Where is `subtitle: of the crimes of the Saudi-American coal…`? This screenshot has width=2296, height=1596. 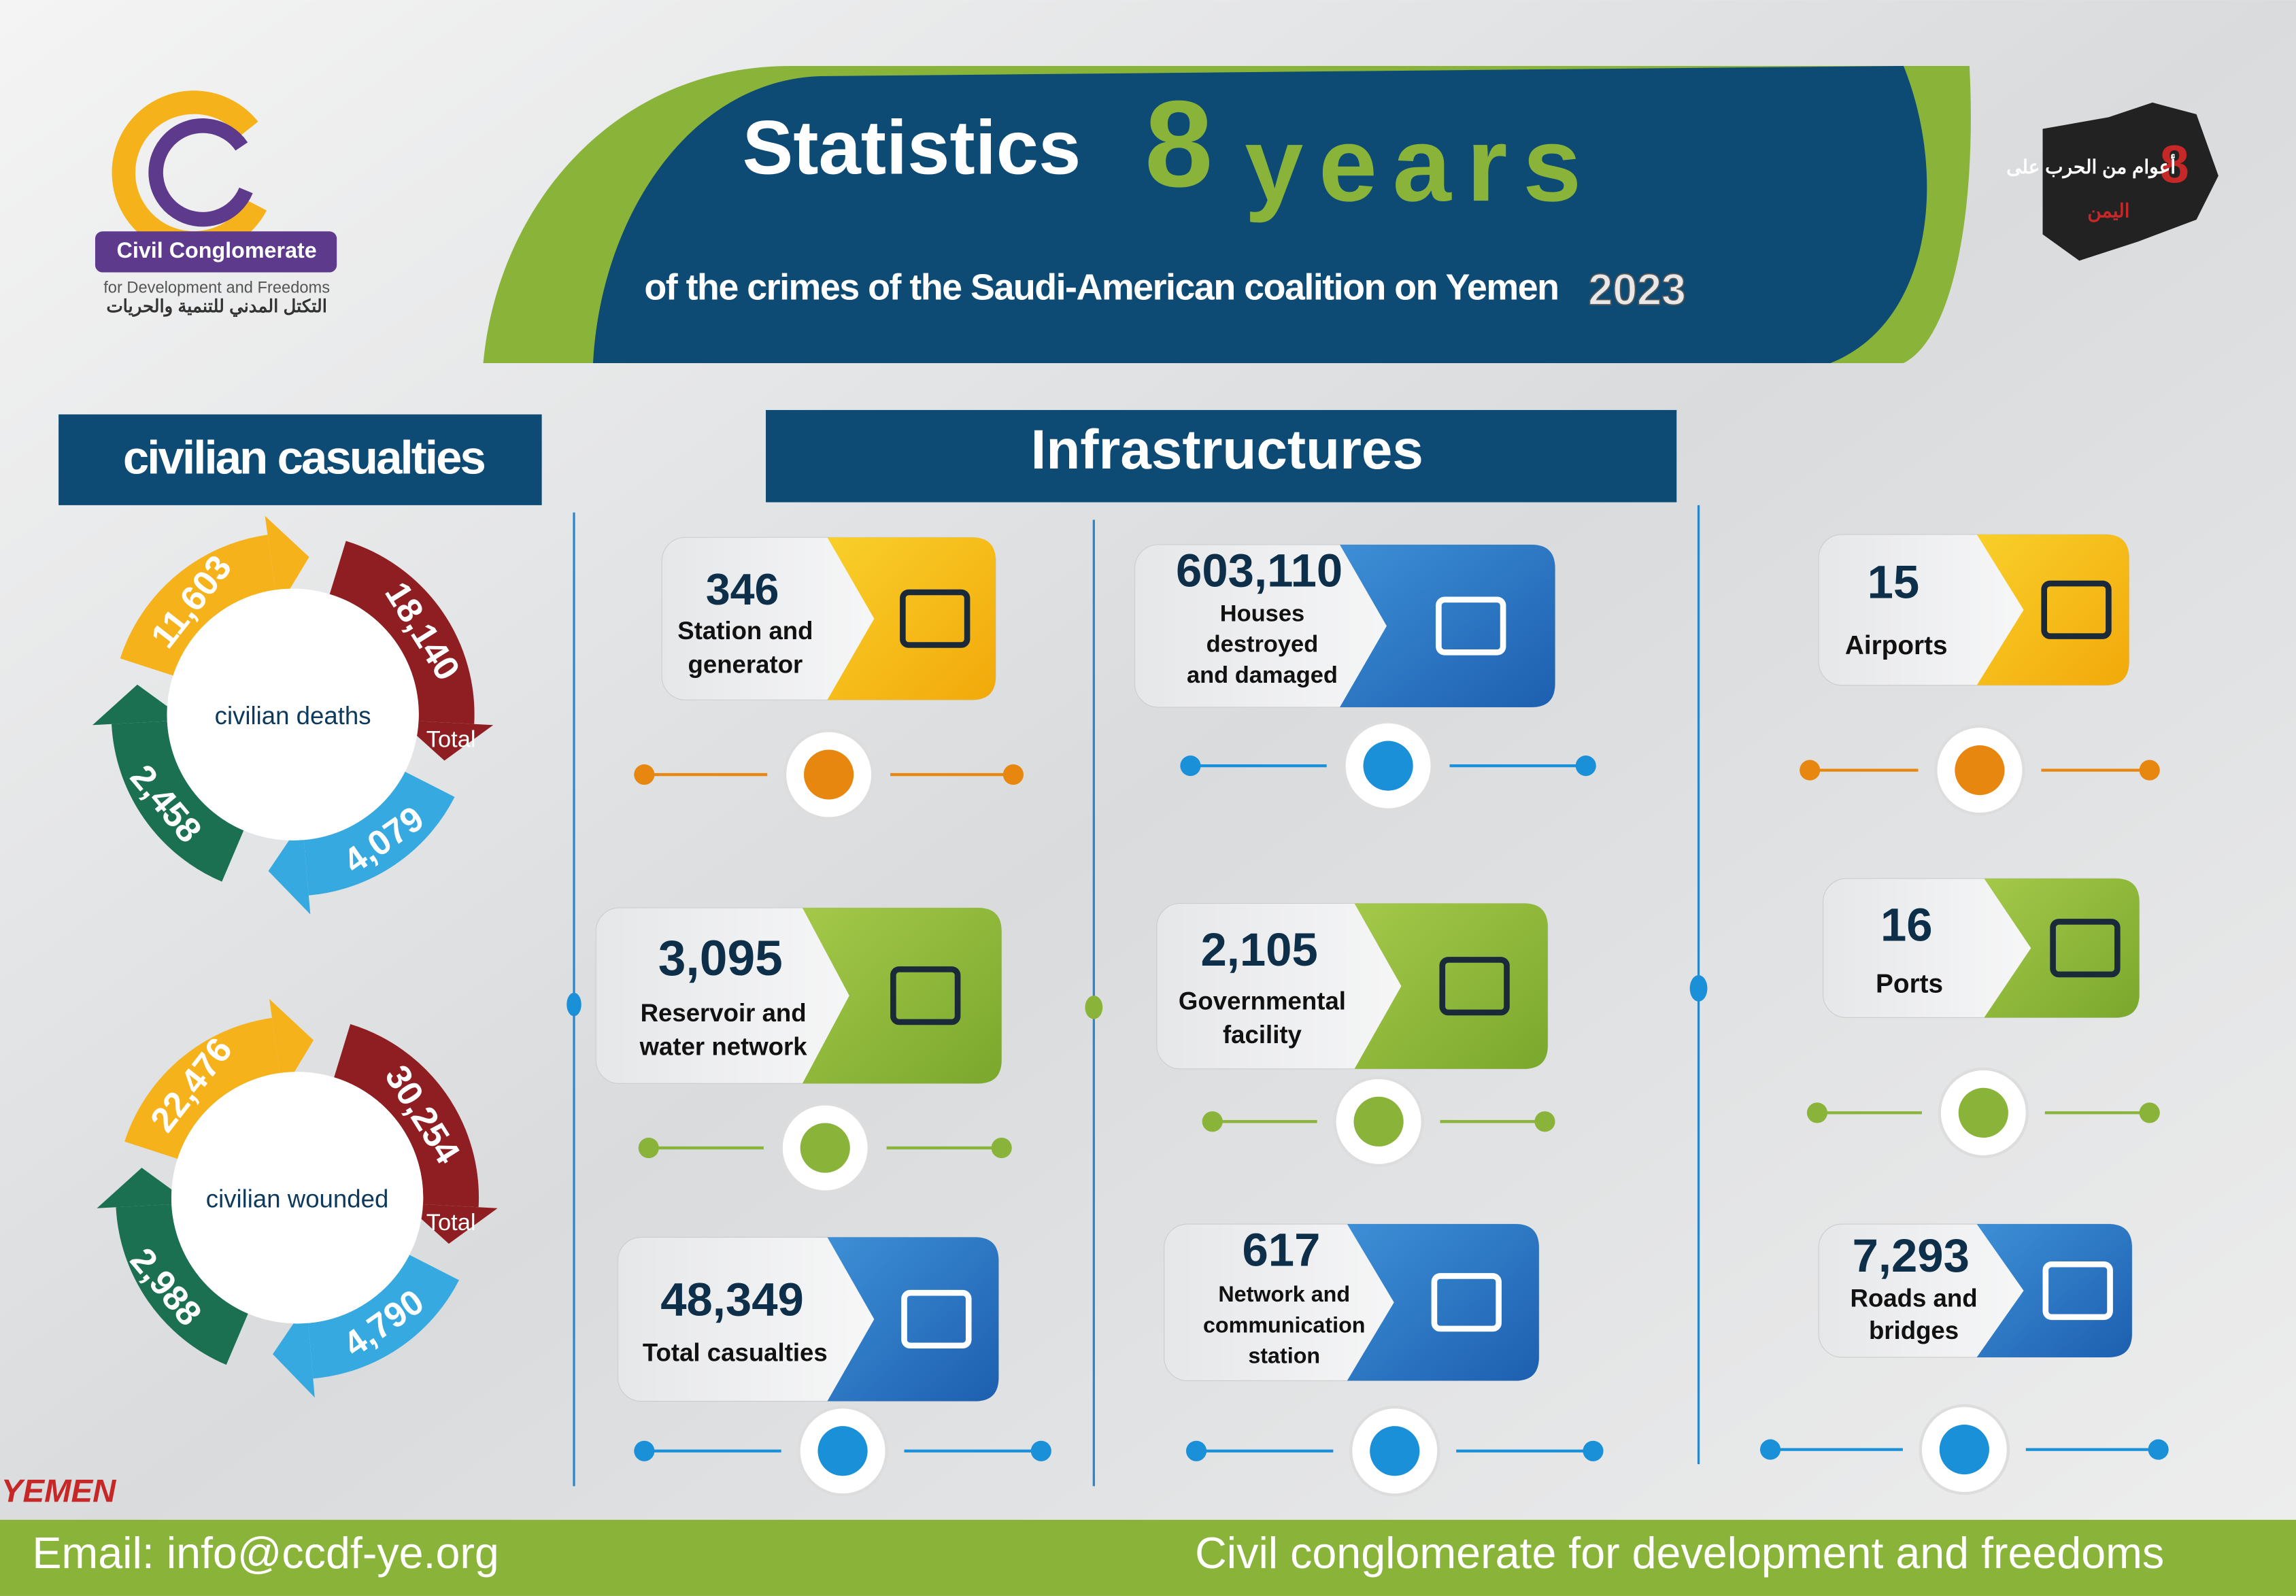 subtitle: of the crimes of the Saudi-American coal… is located at coordinates (1101, 287).